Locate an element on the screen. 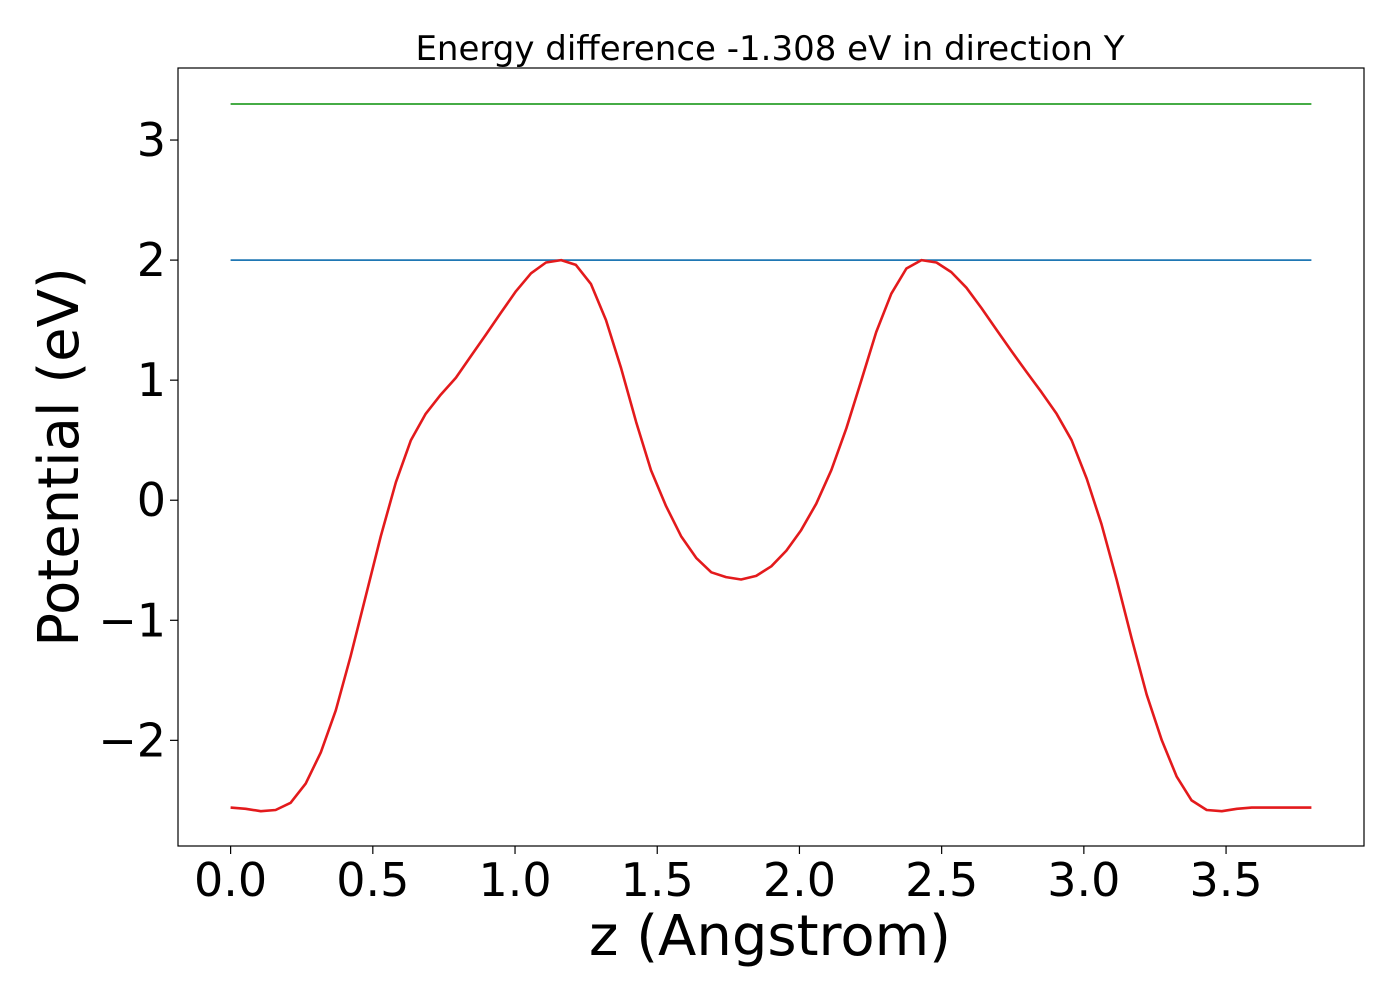 The image size is (1400, 1000). y-tick-label: 2 is located at coordinates (151, 260).